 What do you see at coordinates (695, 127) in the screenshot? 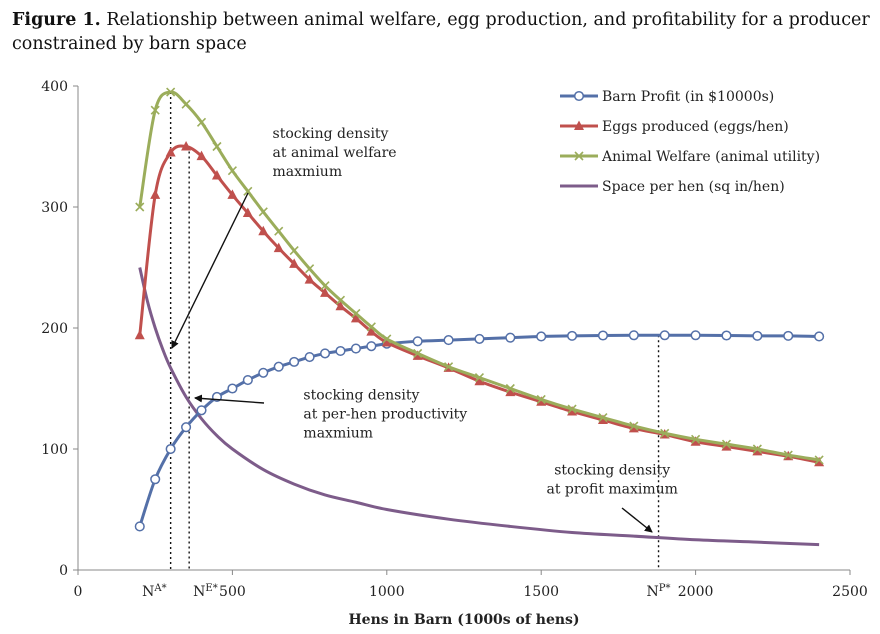
I see `legend-label: Eggs produced (eggs/hen)` at bounding box center [695, 127].